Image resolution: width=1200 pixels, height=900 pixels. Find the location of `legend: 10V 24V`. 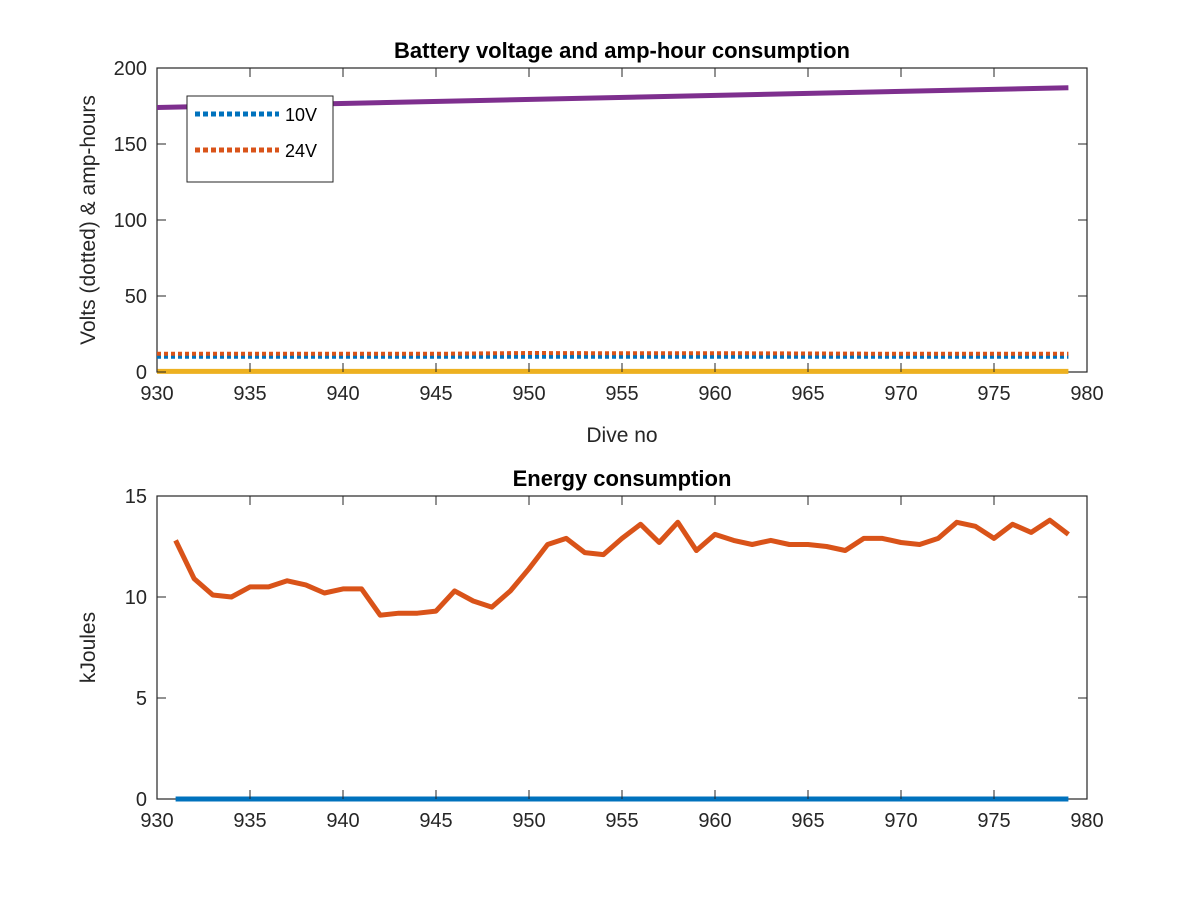

legend: 10V 24V is located at coordinates (260, 139).